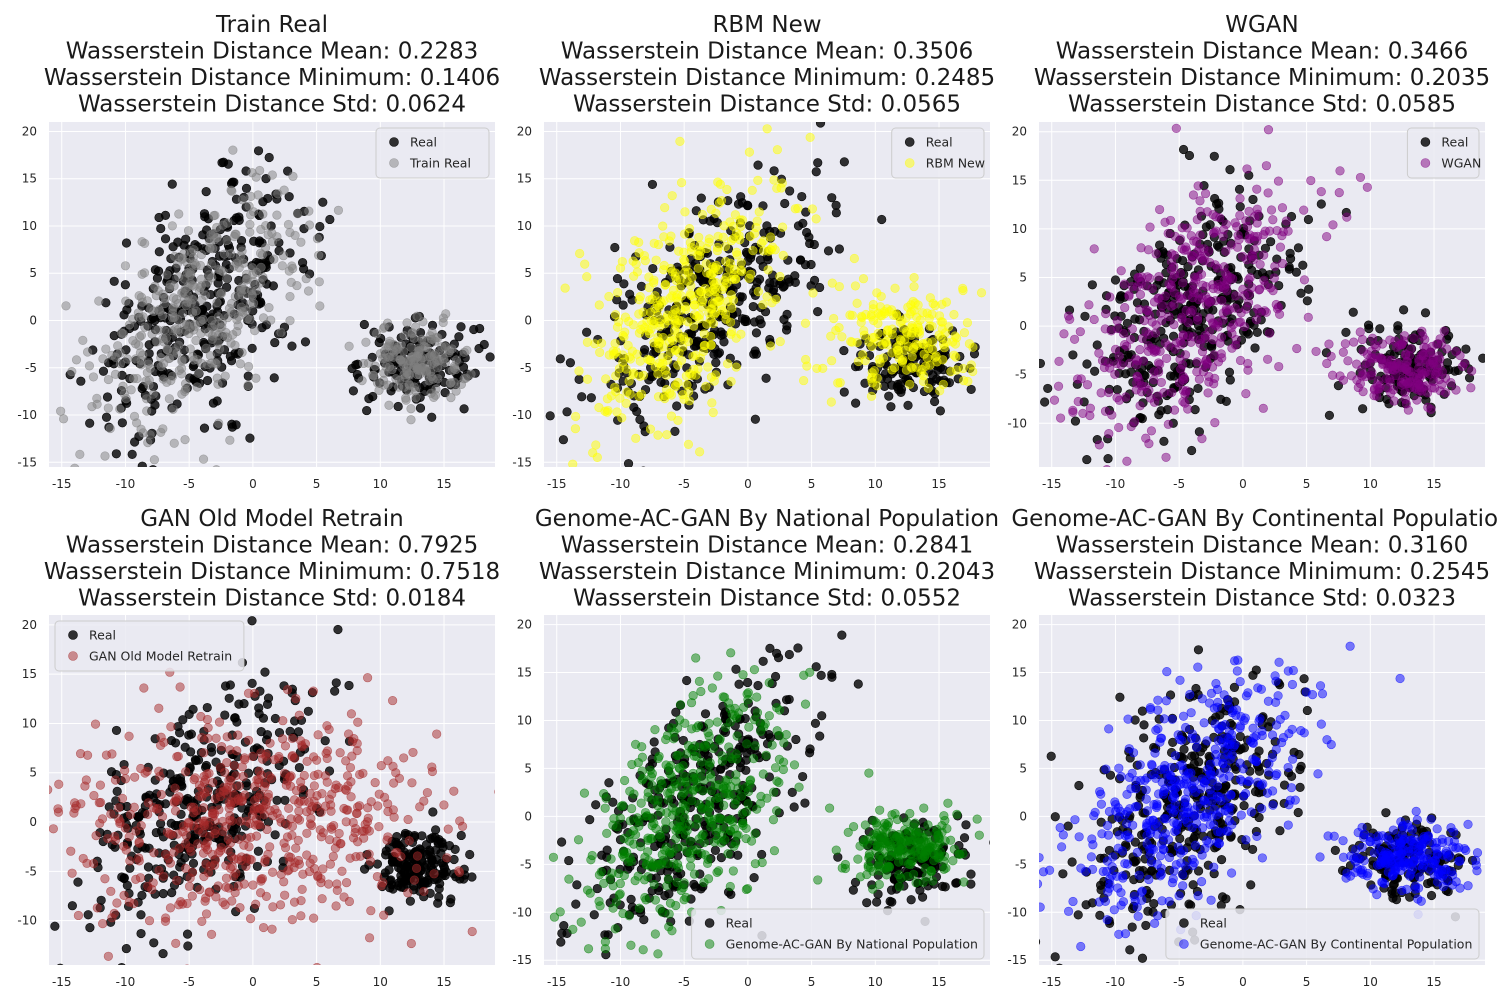  What do you see at coordinates (272, 52) in the screenshot?
I see `subplot-title-line: Wasserstein Distance Mean: 0.2283` at bounding box center [272, 52].